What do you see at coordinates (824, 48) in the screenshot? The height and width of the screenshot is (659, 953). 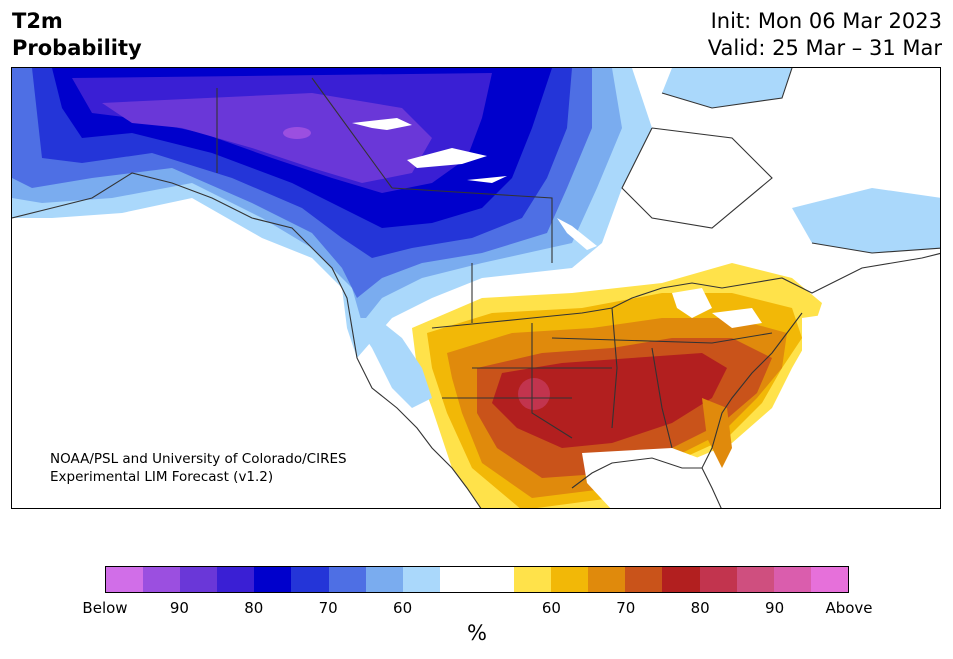 I see `valid-range: Valid: 25 Mar – 31 Mar` at bounding box center [824, 48].